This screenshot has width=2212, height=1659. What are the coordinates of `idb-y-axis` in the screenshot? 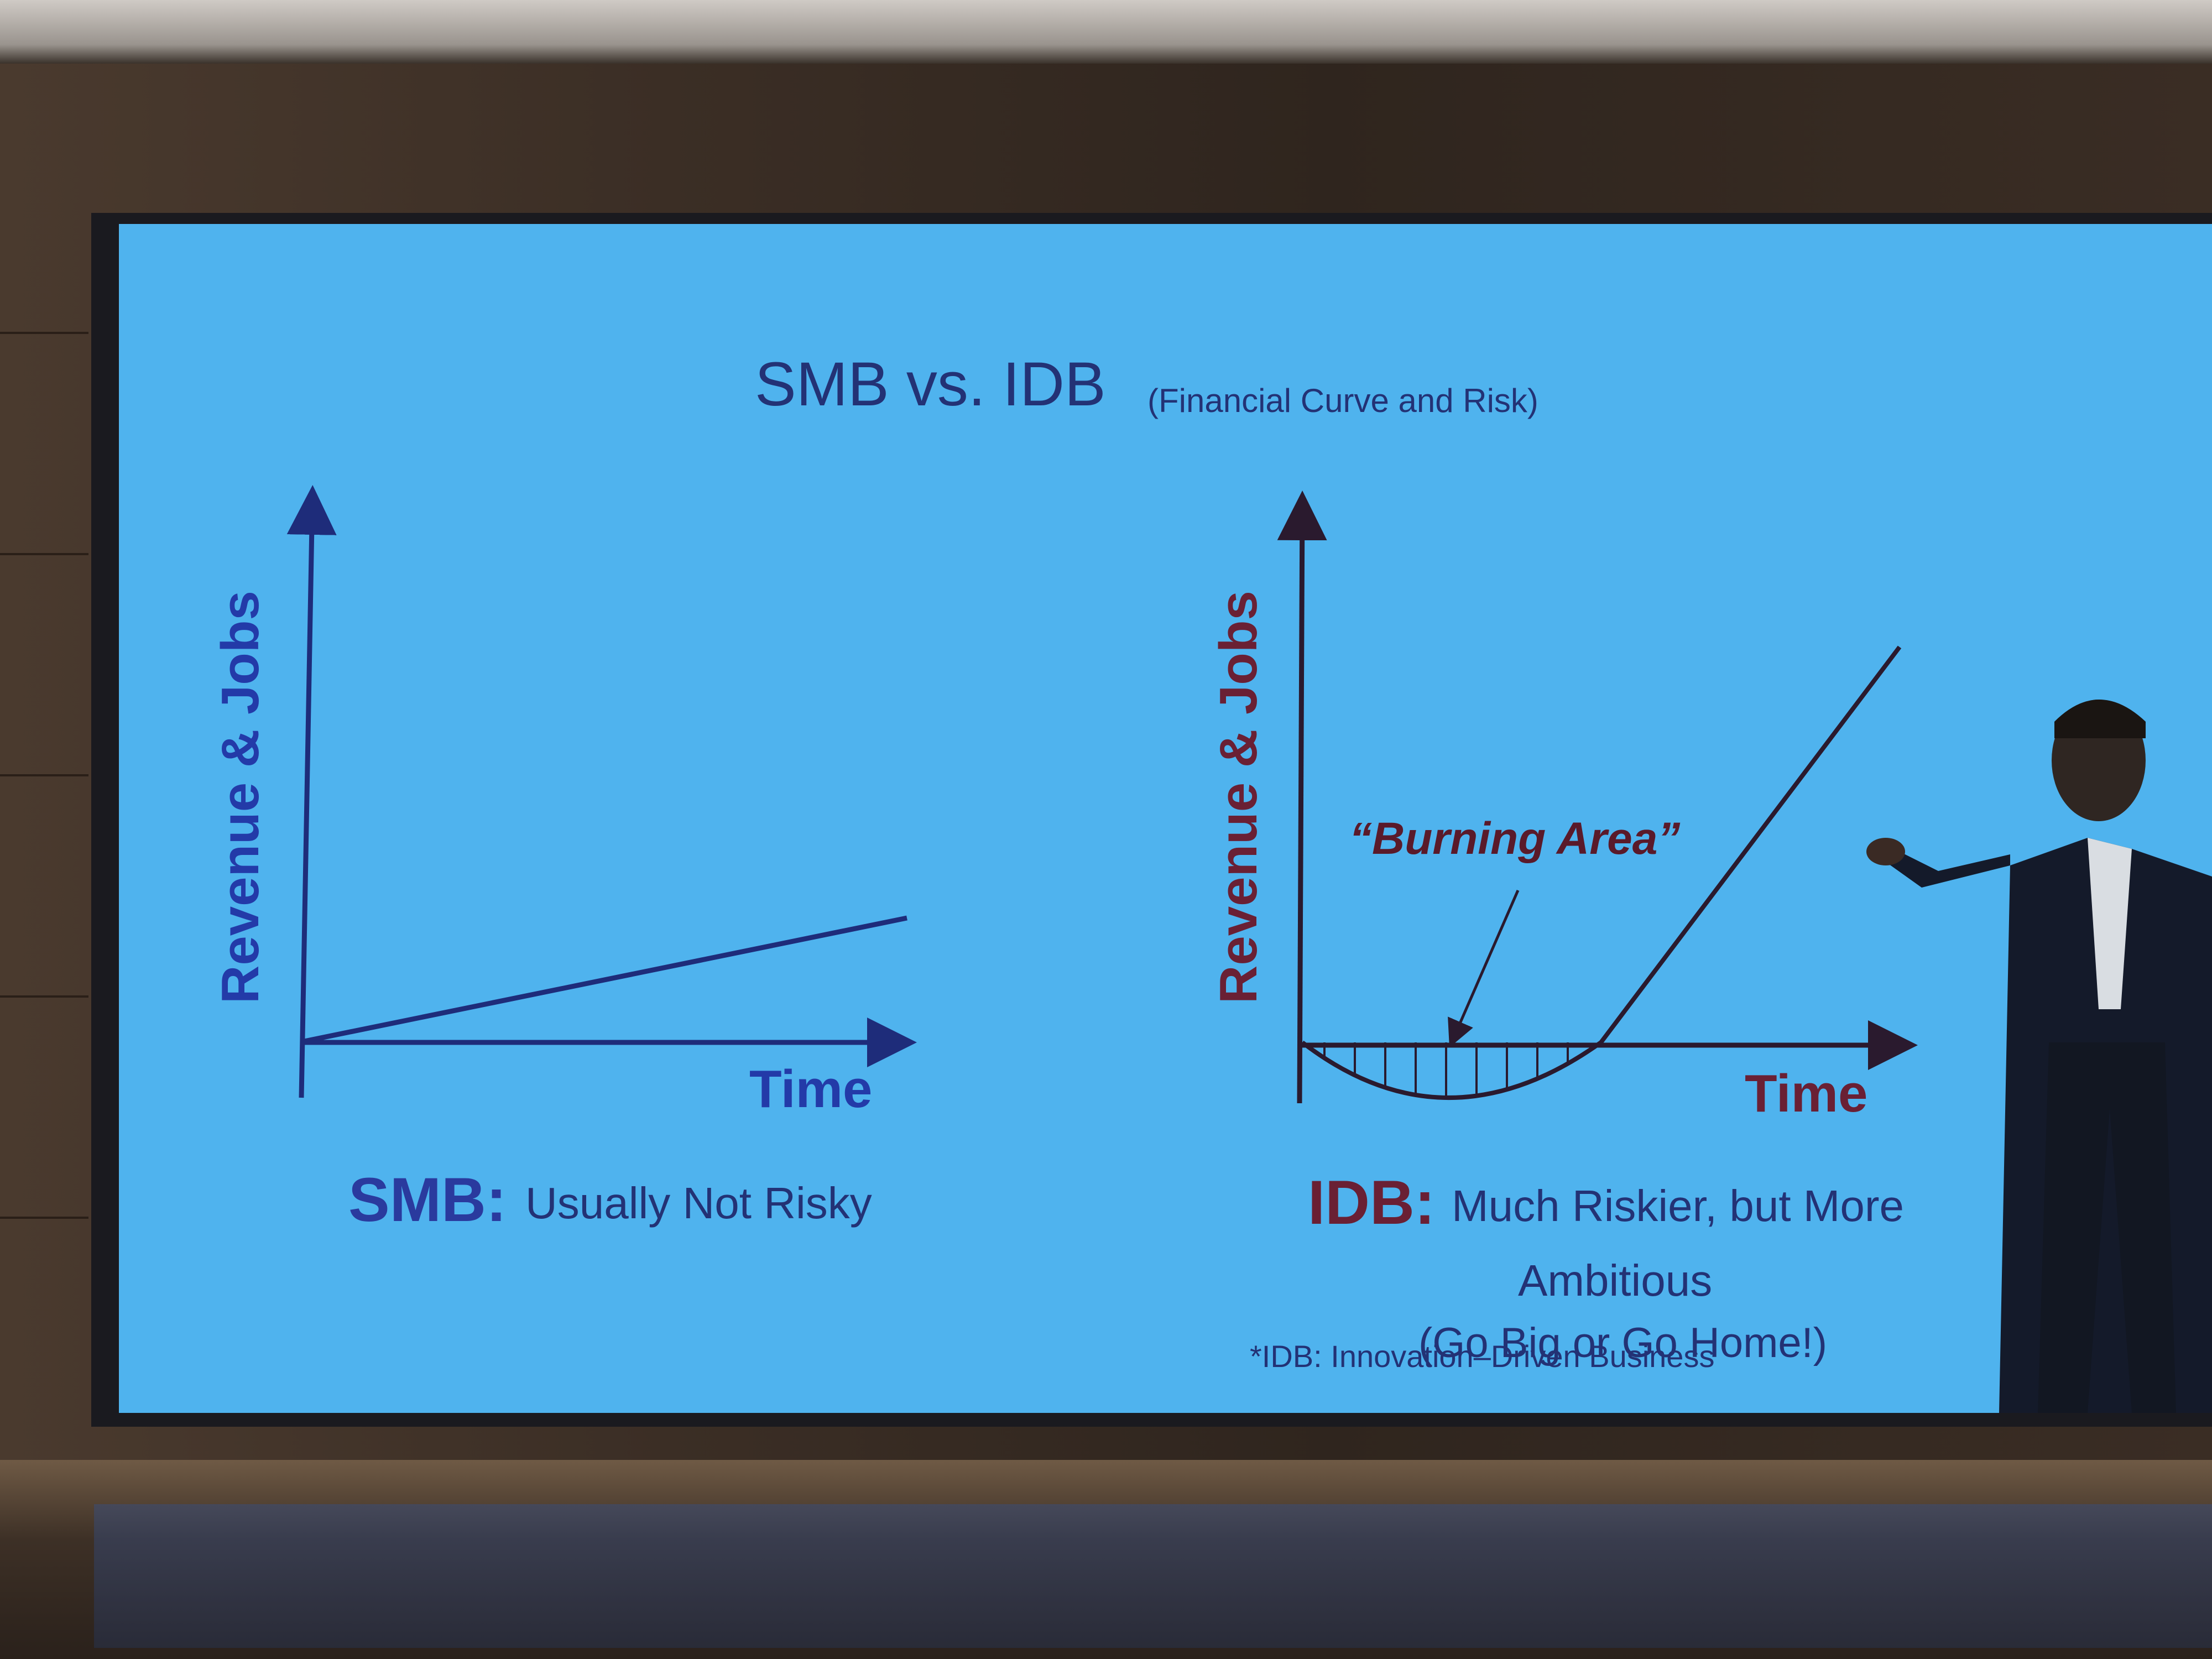 It's located at (1302, 798).